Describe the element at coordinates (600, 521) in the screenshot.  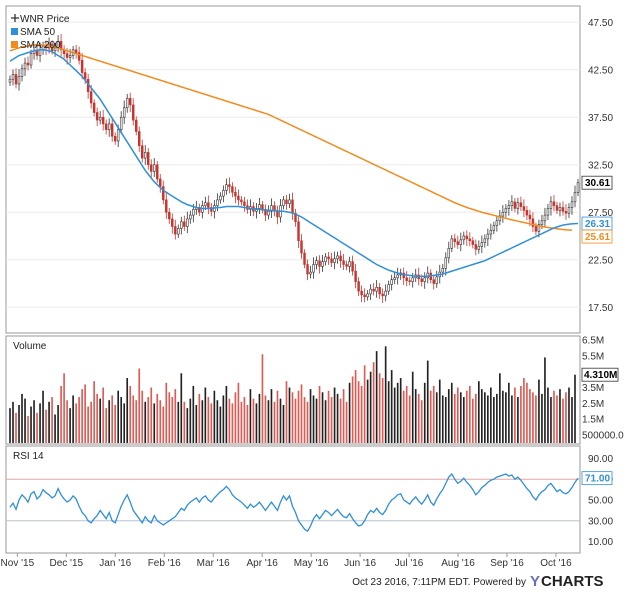
I see `rsi-y-tick-label: 30.00` at that location.